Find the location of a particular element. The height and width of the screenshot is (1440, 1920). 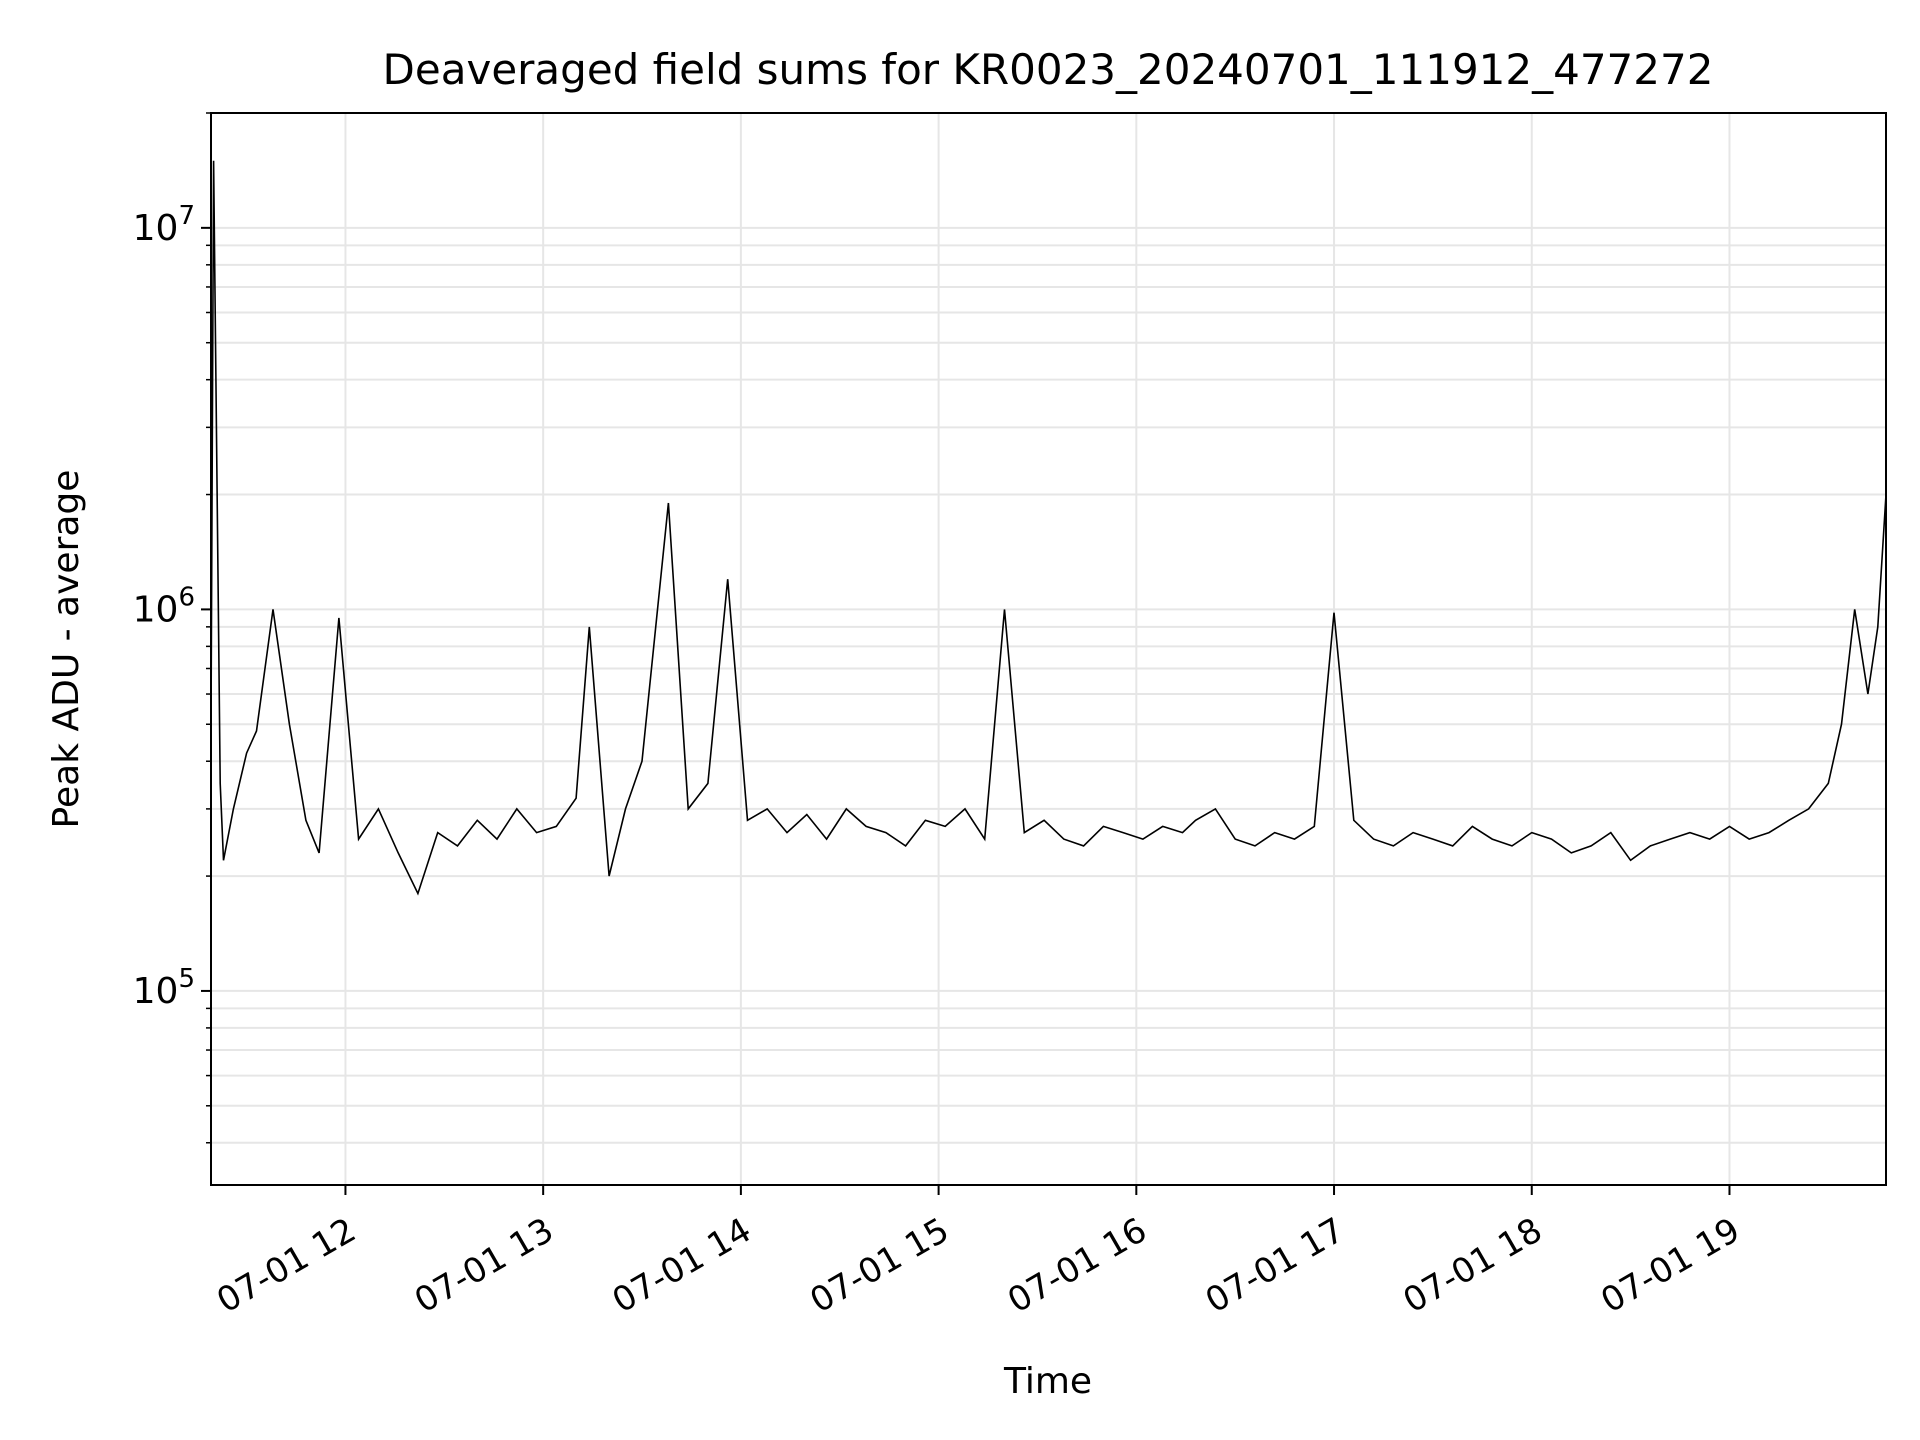

y-tick-label: 10⁶ is located at coordinates (164, 606).